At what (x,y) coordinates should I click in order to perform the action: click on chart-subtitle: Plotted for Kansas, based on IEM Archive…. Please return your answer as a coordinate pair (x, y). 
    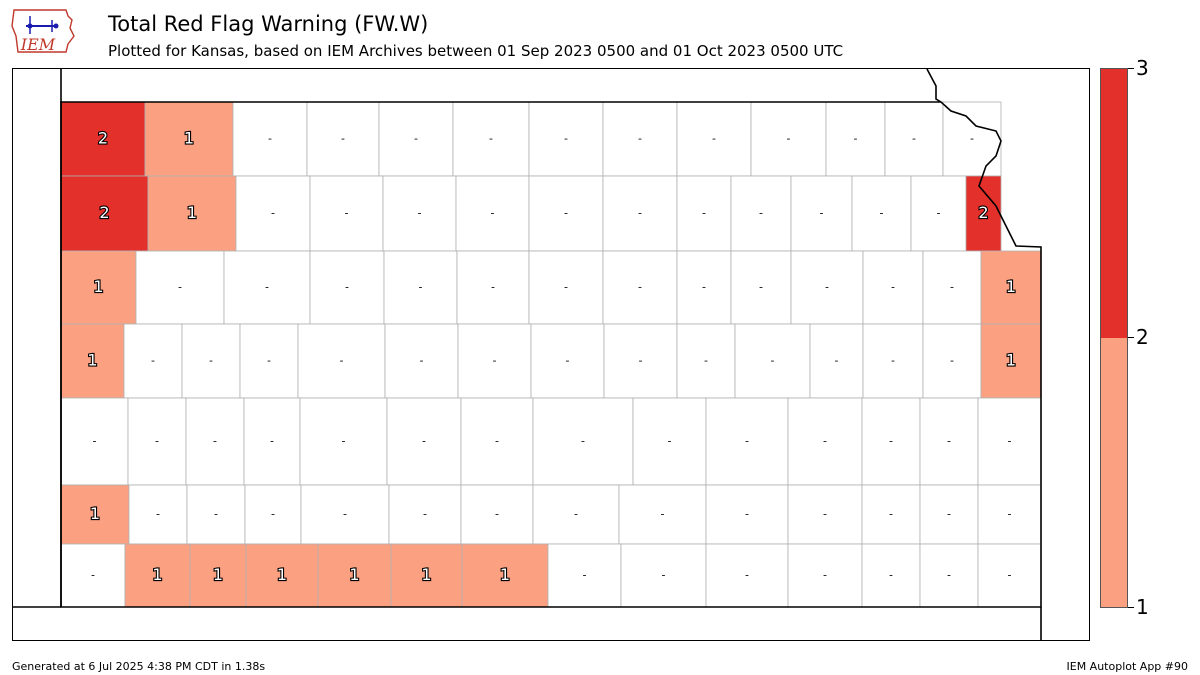
    Looking at the image, I should click on (476, 51).